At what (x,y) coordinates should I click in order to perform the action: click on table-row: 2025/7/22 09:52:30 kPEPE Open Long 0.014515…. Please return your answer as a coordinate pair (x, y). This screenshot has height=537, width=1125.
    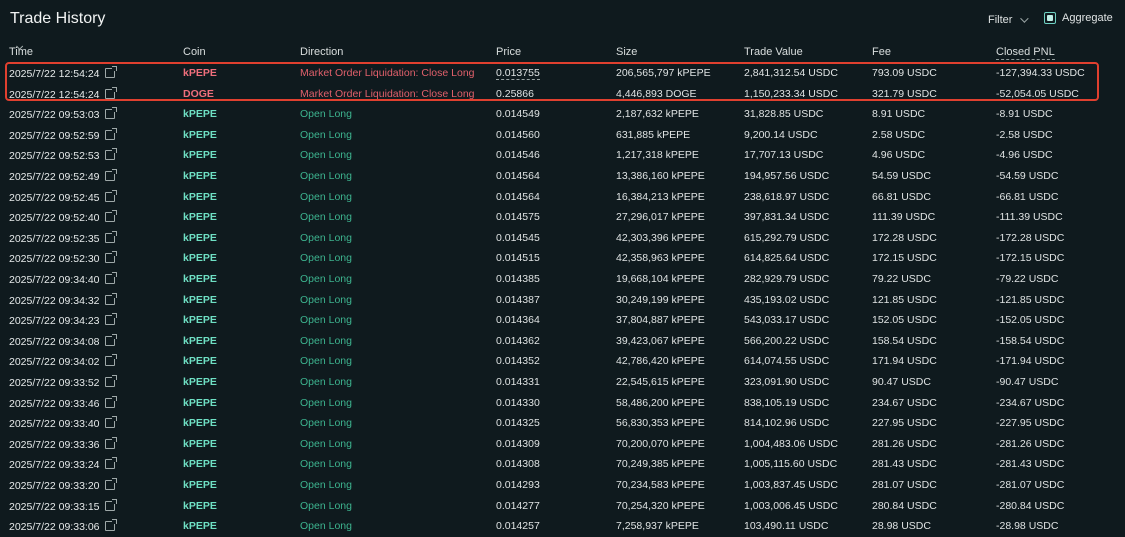
    Looking at the image, I should click on (562, 258).